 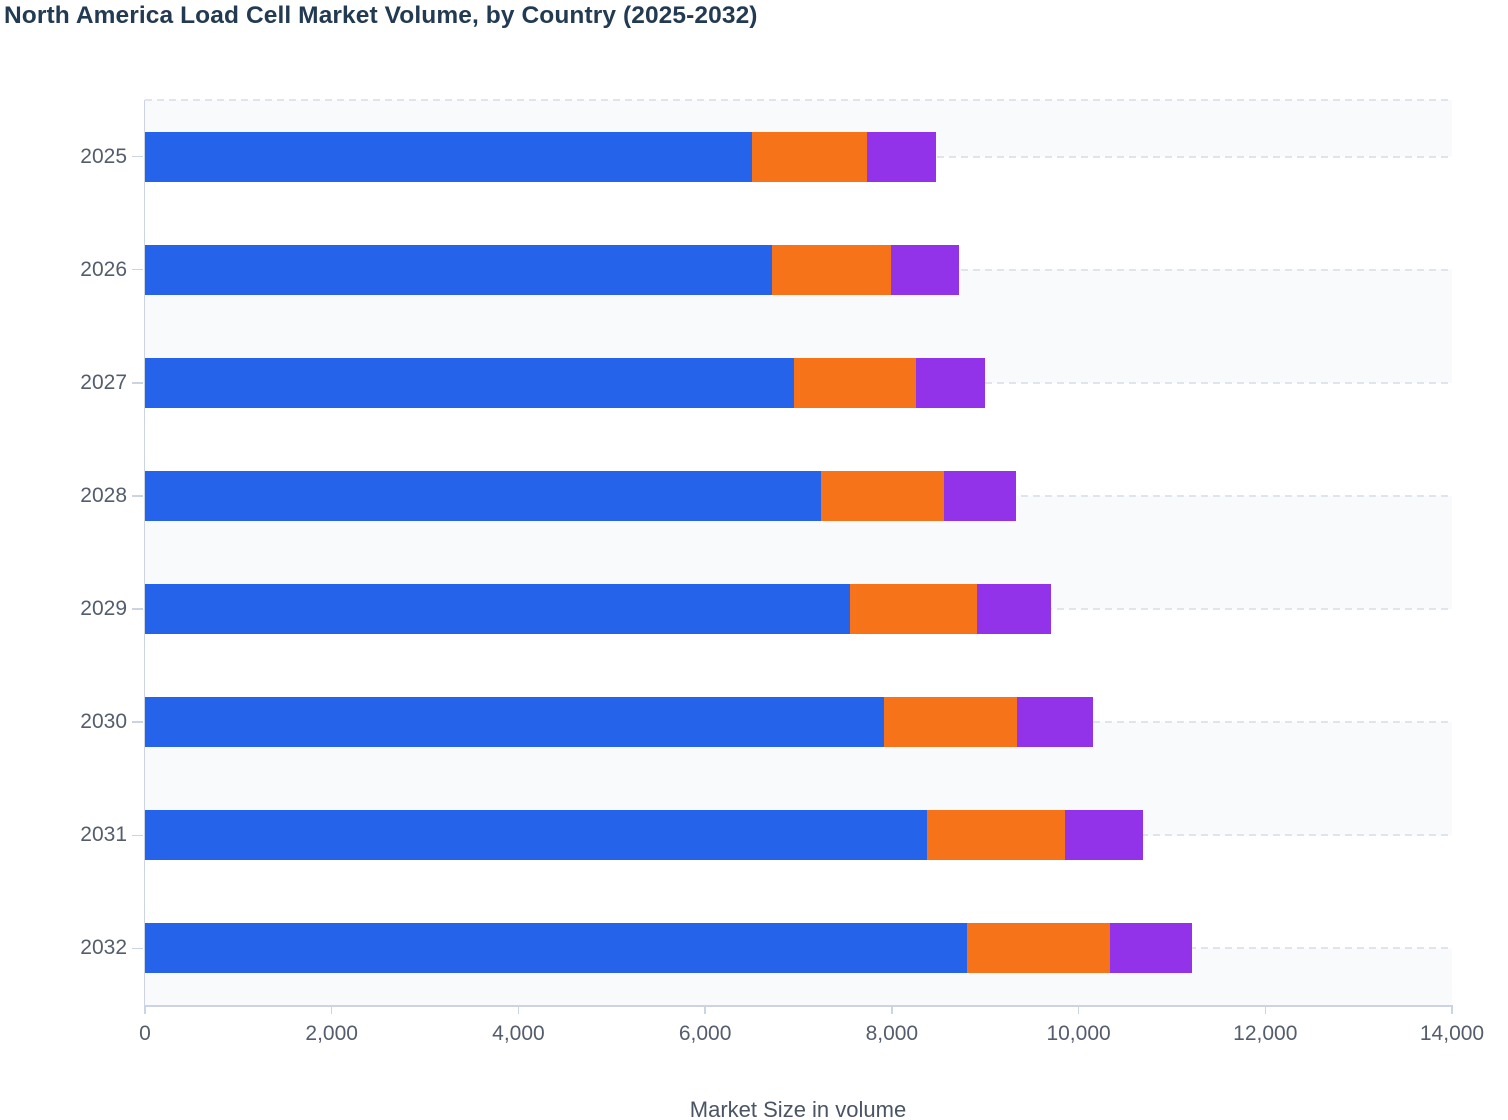 I want to click on y-axis-label-2030: 2030, so click(x=103, y=722).